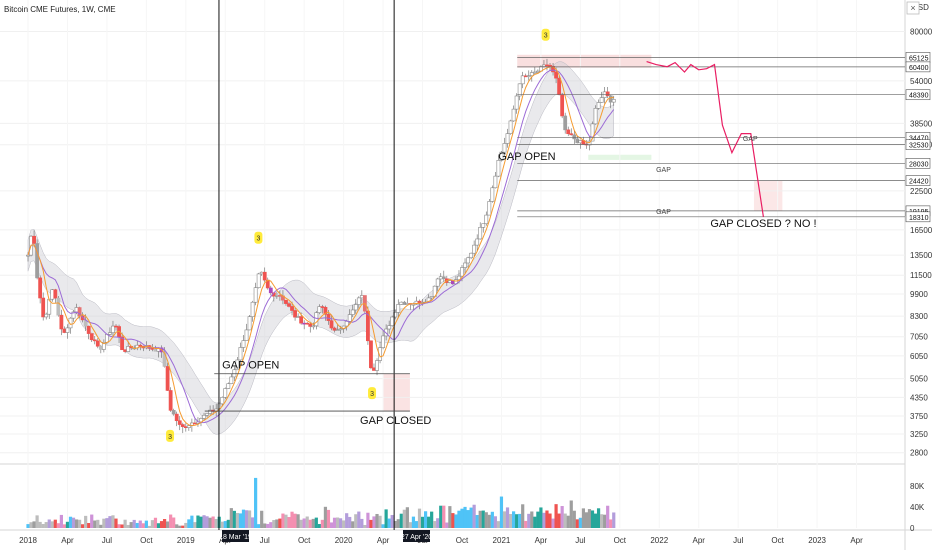 The image size is (932, 555). Describe the element at coordinates (395, 421) in the screenshot. I see `gap-closed-label-2020: GAP CLOSED` at that location.